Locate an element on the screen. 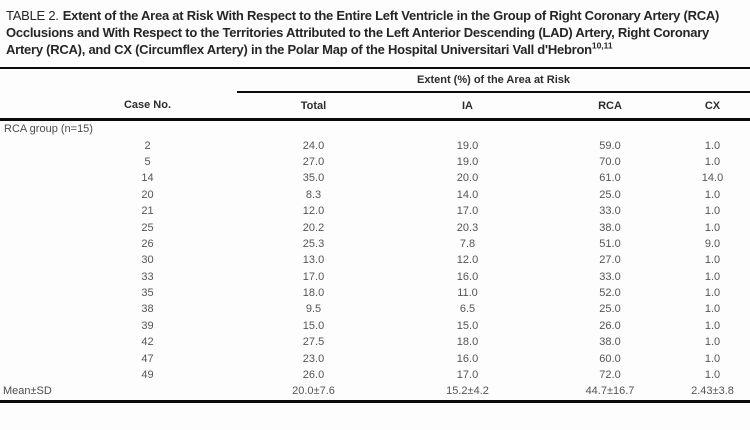  summary-label: Mean±SD is located at coordinates (27, 391).